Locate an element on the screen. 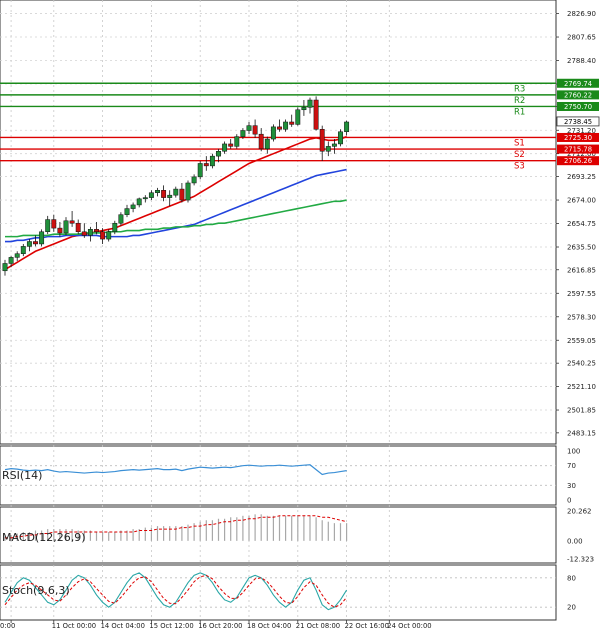 Image resolution: width=600 pixels, height=636 pixels. rsi-title: RSI(14) is located at coordinates (22, 475).